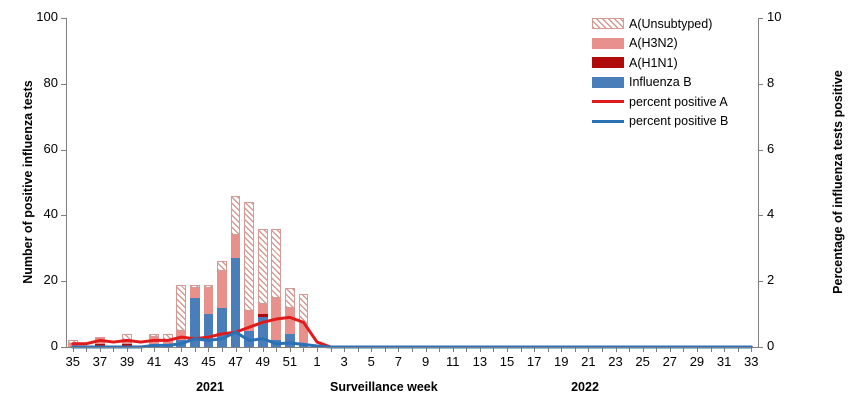  Describe the element at coordinates (344, 361) in the screenshot. I see `x-axis-tick-label: 3` at that location.